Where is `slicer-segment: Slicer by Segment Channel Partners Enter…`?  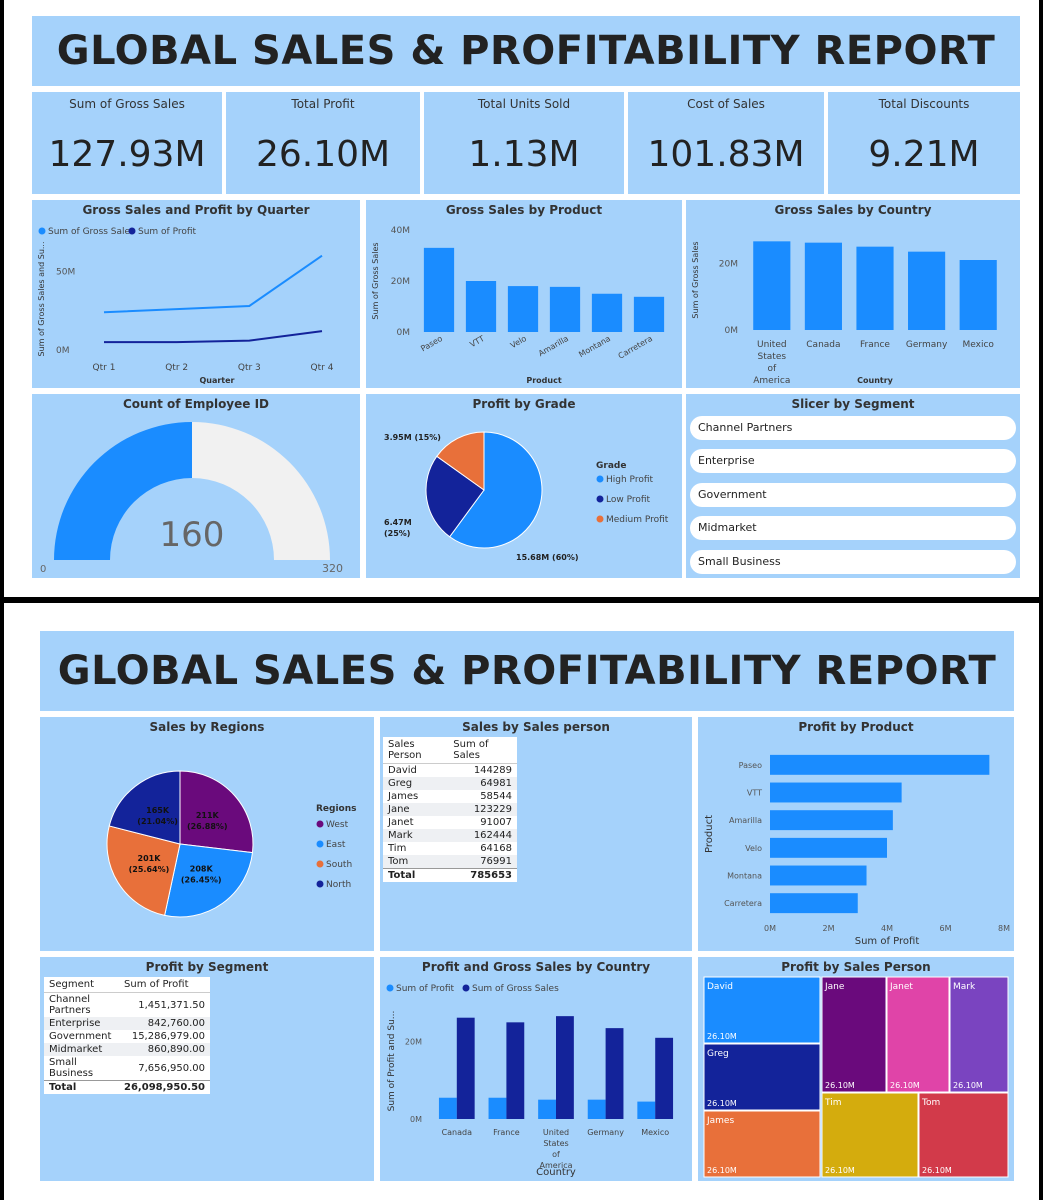 slicer-segment: Slicer by Segment Channel Partners Enter… is located at coordinates (853, 486).